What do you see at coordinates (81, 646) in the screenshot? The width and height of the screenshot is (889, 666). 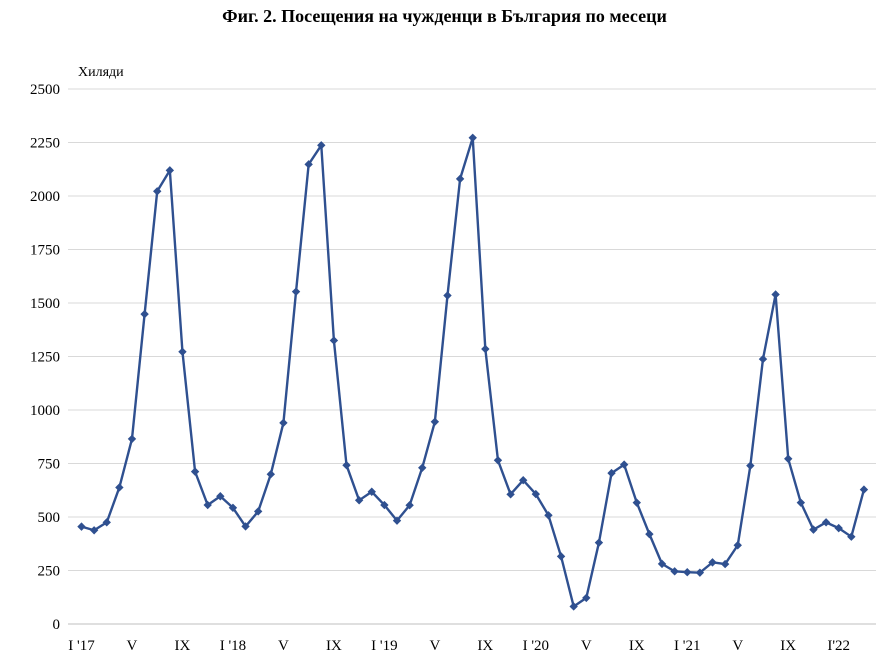 I see `x-tick-label: I '17` at bounding box center [81, 646].